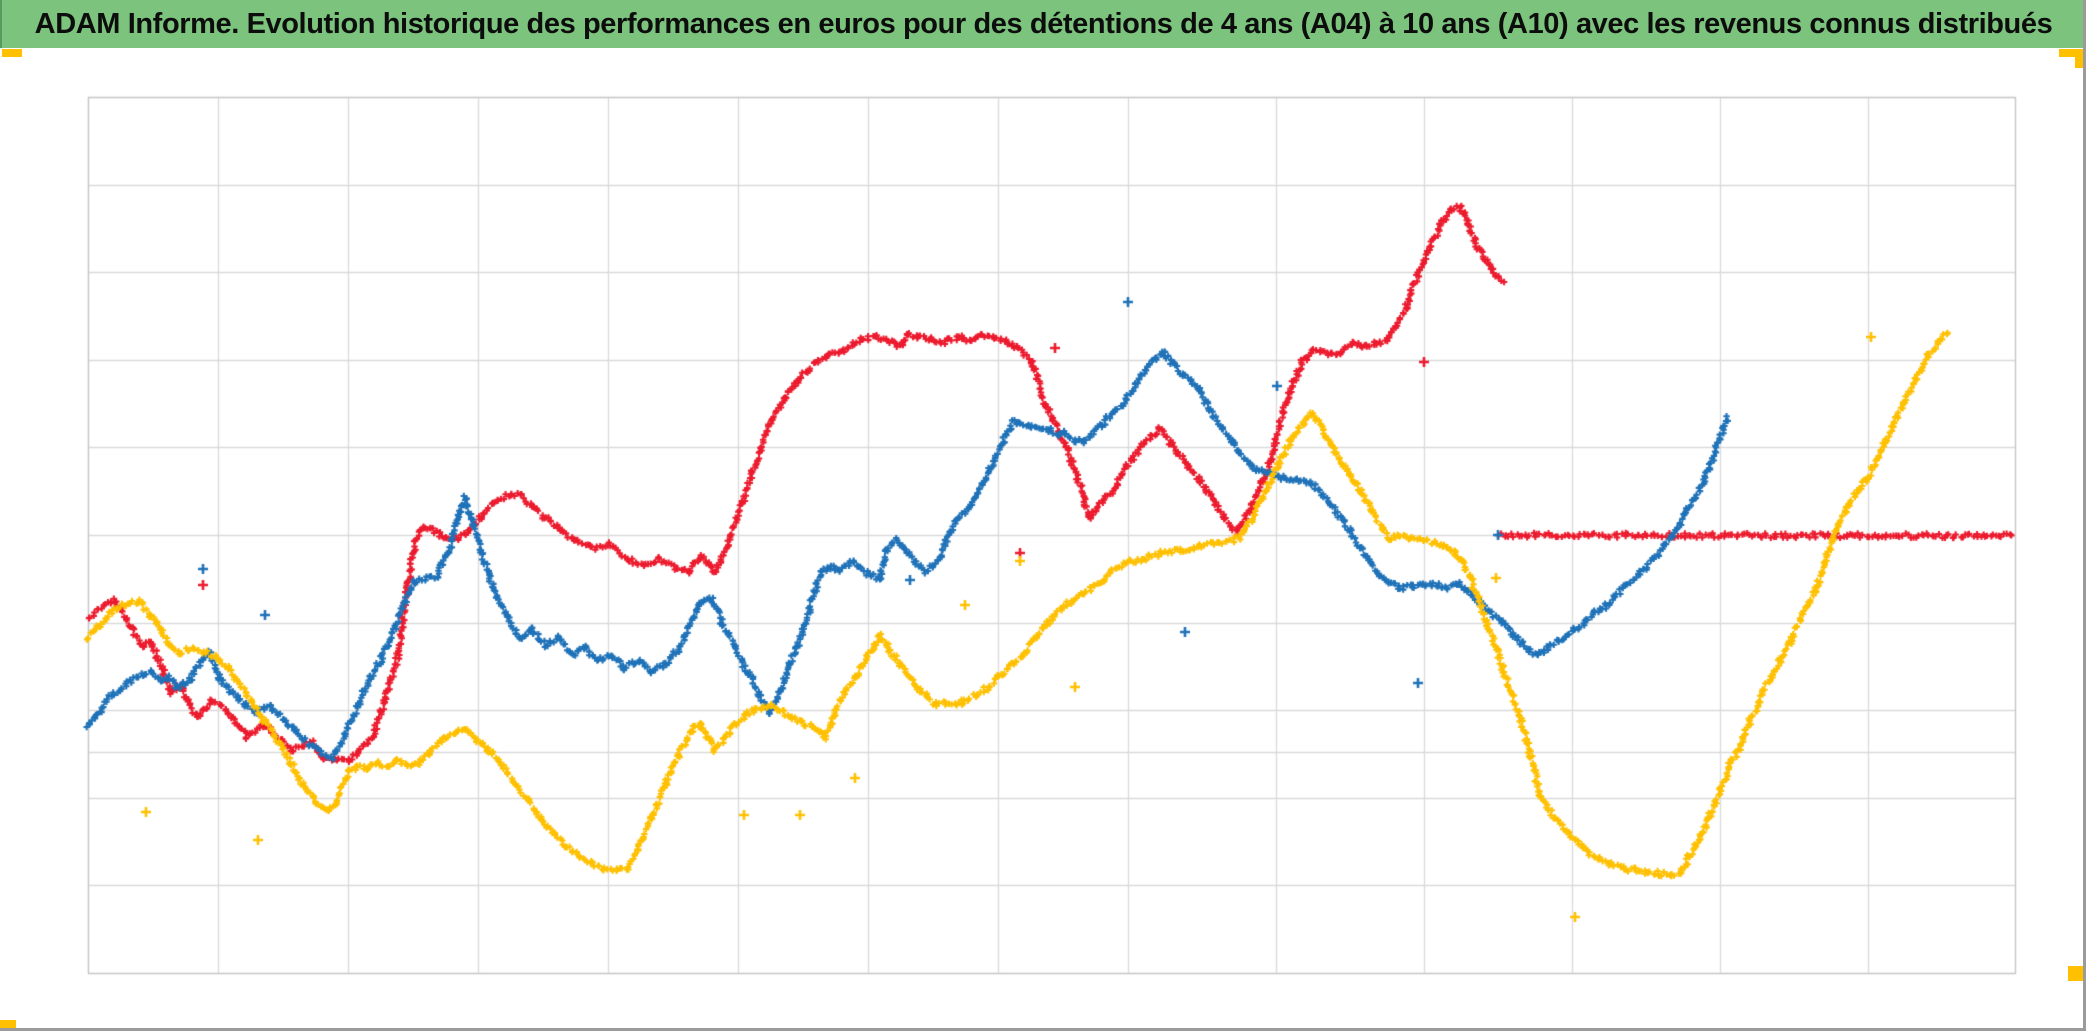  Describe the element at coordinates (12, 53) in the screenshot. I see `corner-mark-top-left` at that location.